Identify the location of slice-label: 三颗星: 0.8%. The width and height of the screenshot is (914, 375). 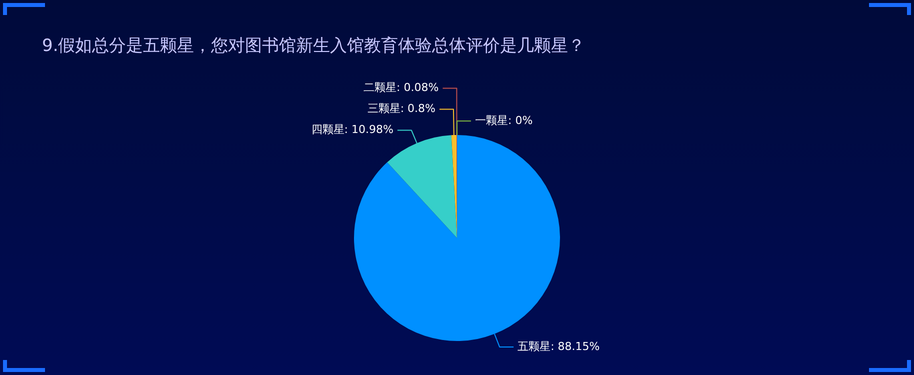
(401, 109).